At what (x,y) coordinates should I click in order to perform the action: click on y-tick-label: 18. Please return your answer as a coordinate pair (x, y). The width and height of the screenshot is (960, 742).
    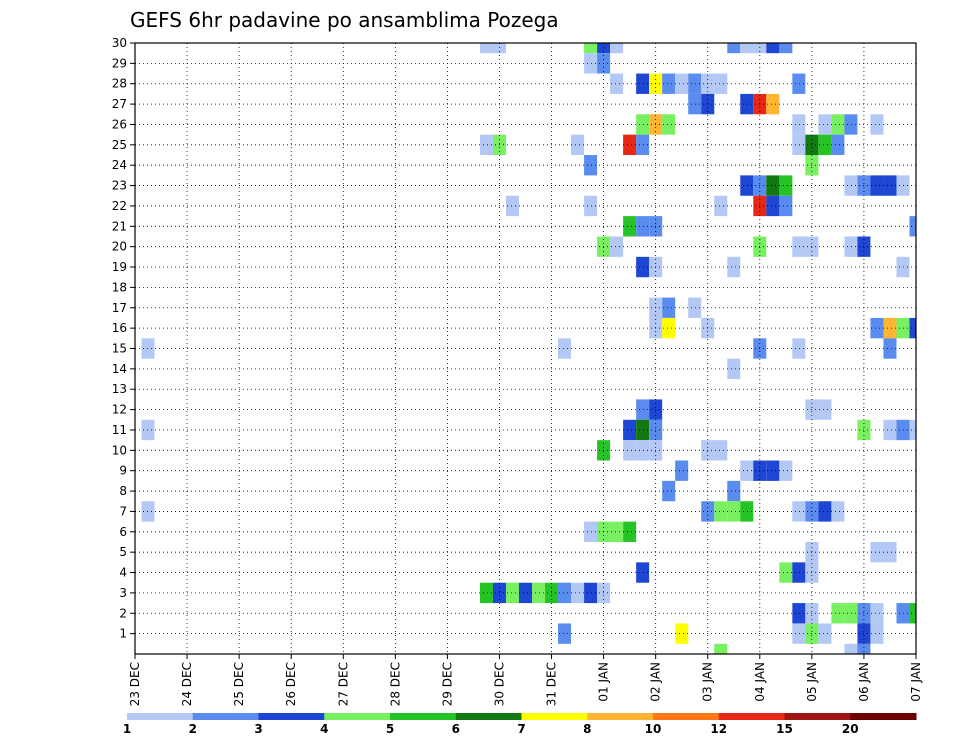
    Looking at the image, I should click on (119, 287).